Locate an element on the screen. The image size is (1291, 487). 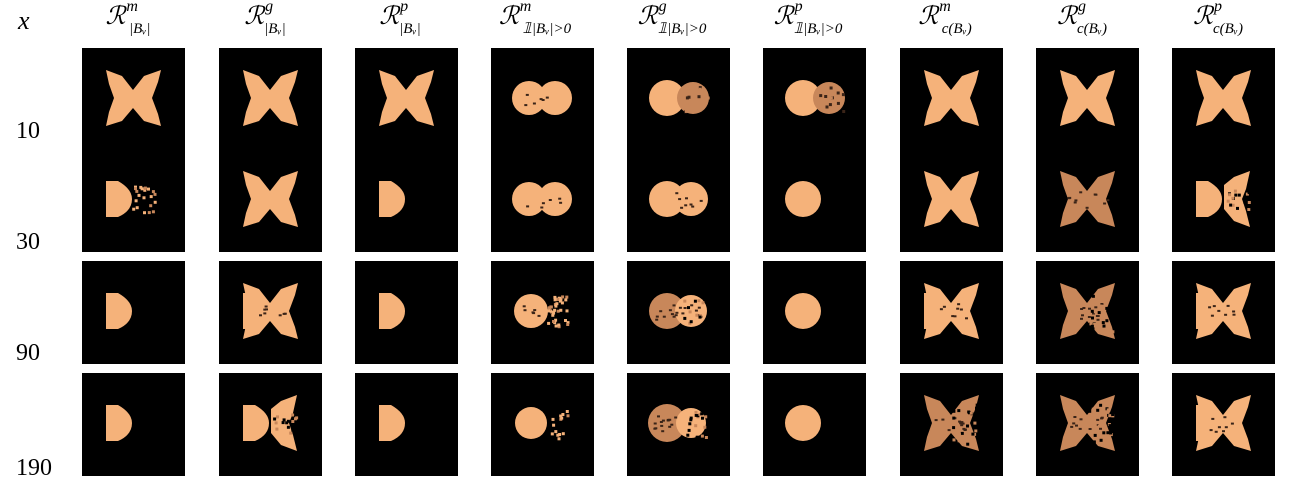
image-panel-r1-c5 is located at coordinates (678, 99).